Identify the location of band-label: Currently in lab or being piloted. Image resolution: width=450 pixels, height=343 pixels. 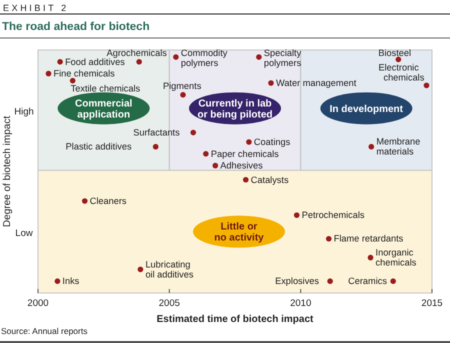
(235, 109).